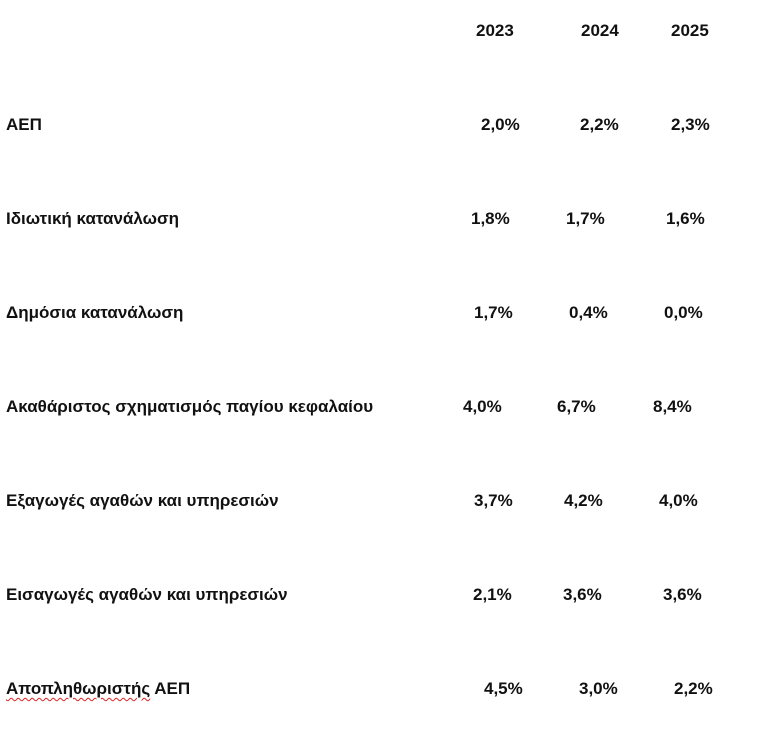 This screenshot has width=771, height=748. What do you see at coordinates (685, 219) in the screenshot?
I see `row-value: 1,6%` at bounding box center [685, 219].